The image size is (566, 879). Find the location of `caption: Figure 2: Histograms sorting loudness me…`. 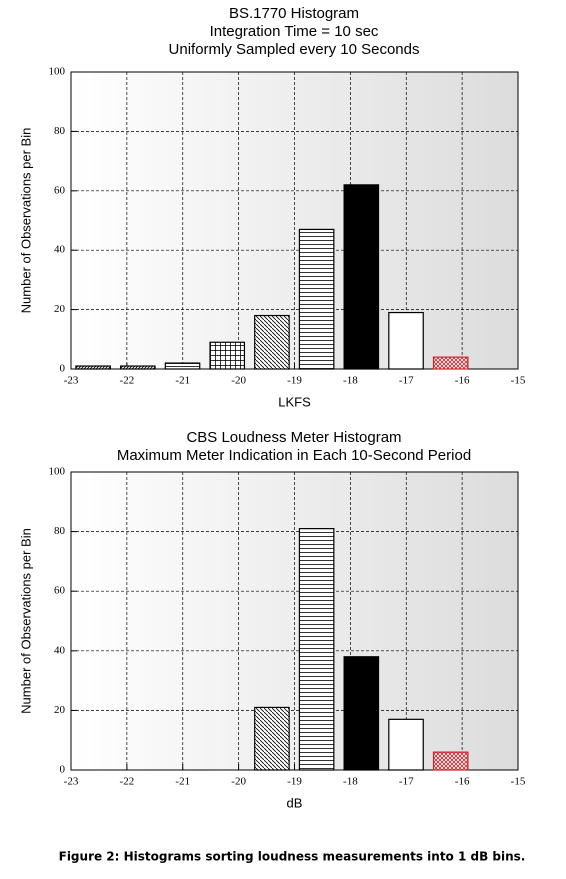

caption: Figure 2: Histograms sorting loudness me… is located at coordinates (292, 857).